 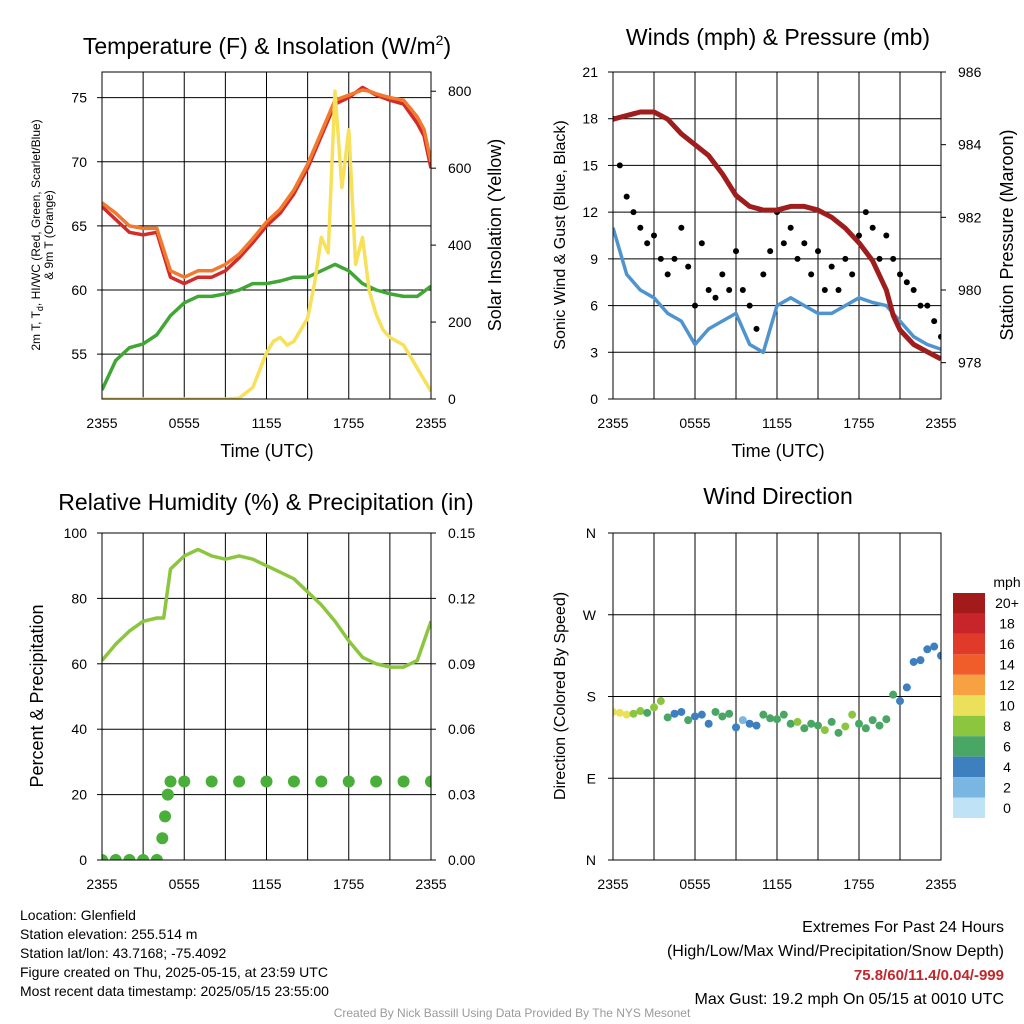 What do you see at coordinates (79, 226) in the screenshot?
I see `y-tick-label: 65` at bounding box center [79, 226].